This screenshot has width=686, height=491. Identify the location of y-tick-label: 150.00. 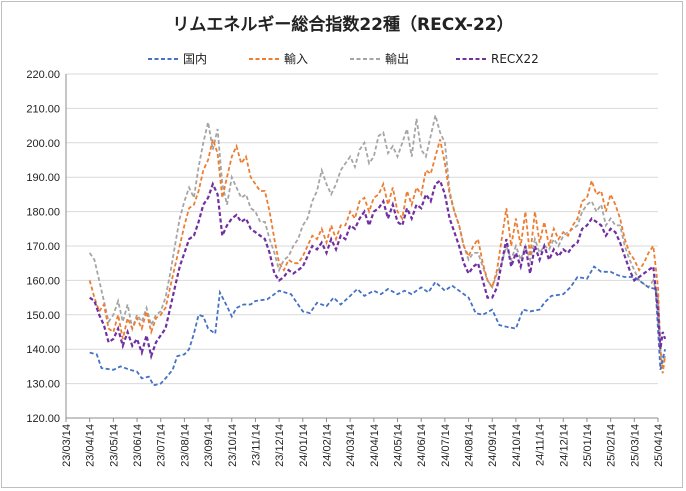
(43, 316).